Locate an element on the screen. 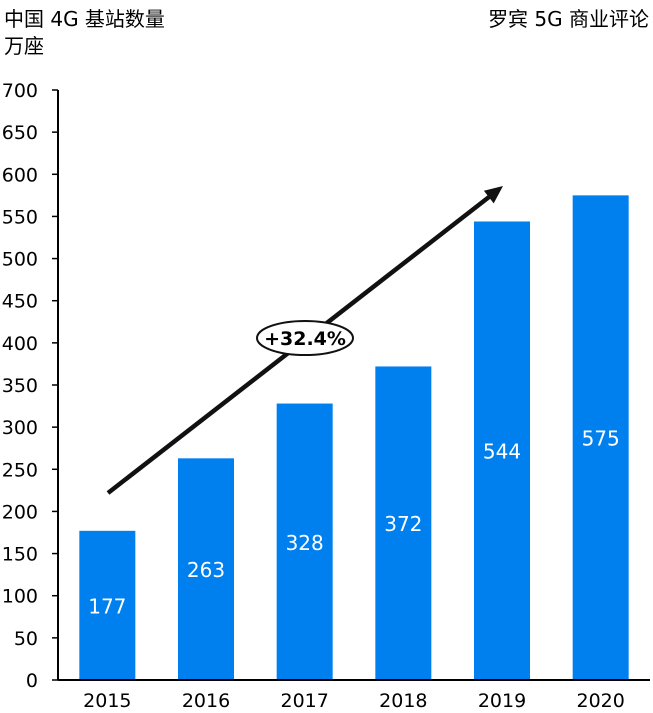  y-tick-label: 400 is located at coordinates (20, 344).